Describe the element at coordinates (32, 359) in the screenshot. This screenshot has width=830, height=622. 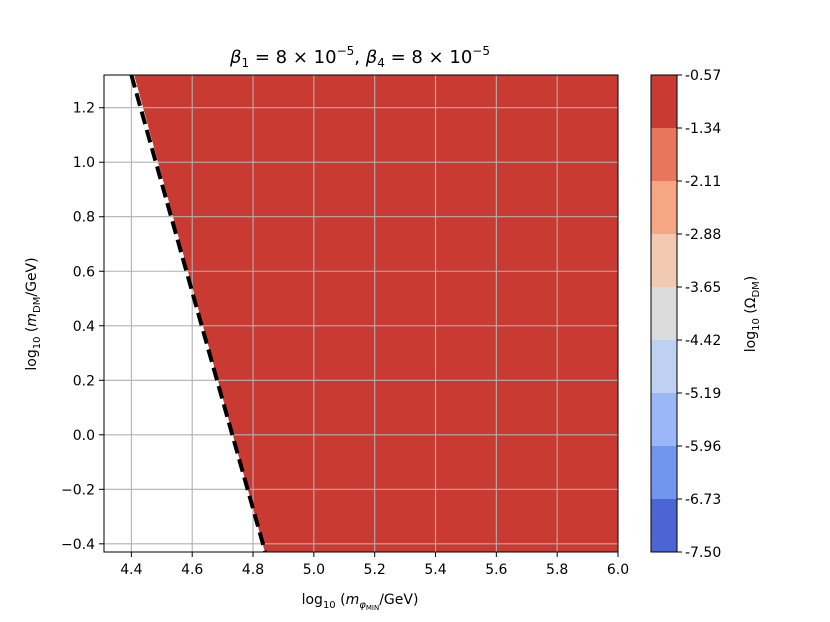
I see `y-label-log: log` at that location.